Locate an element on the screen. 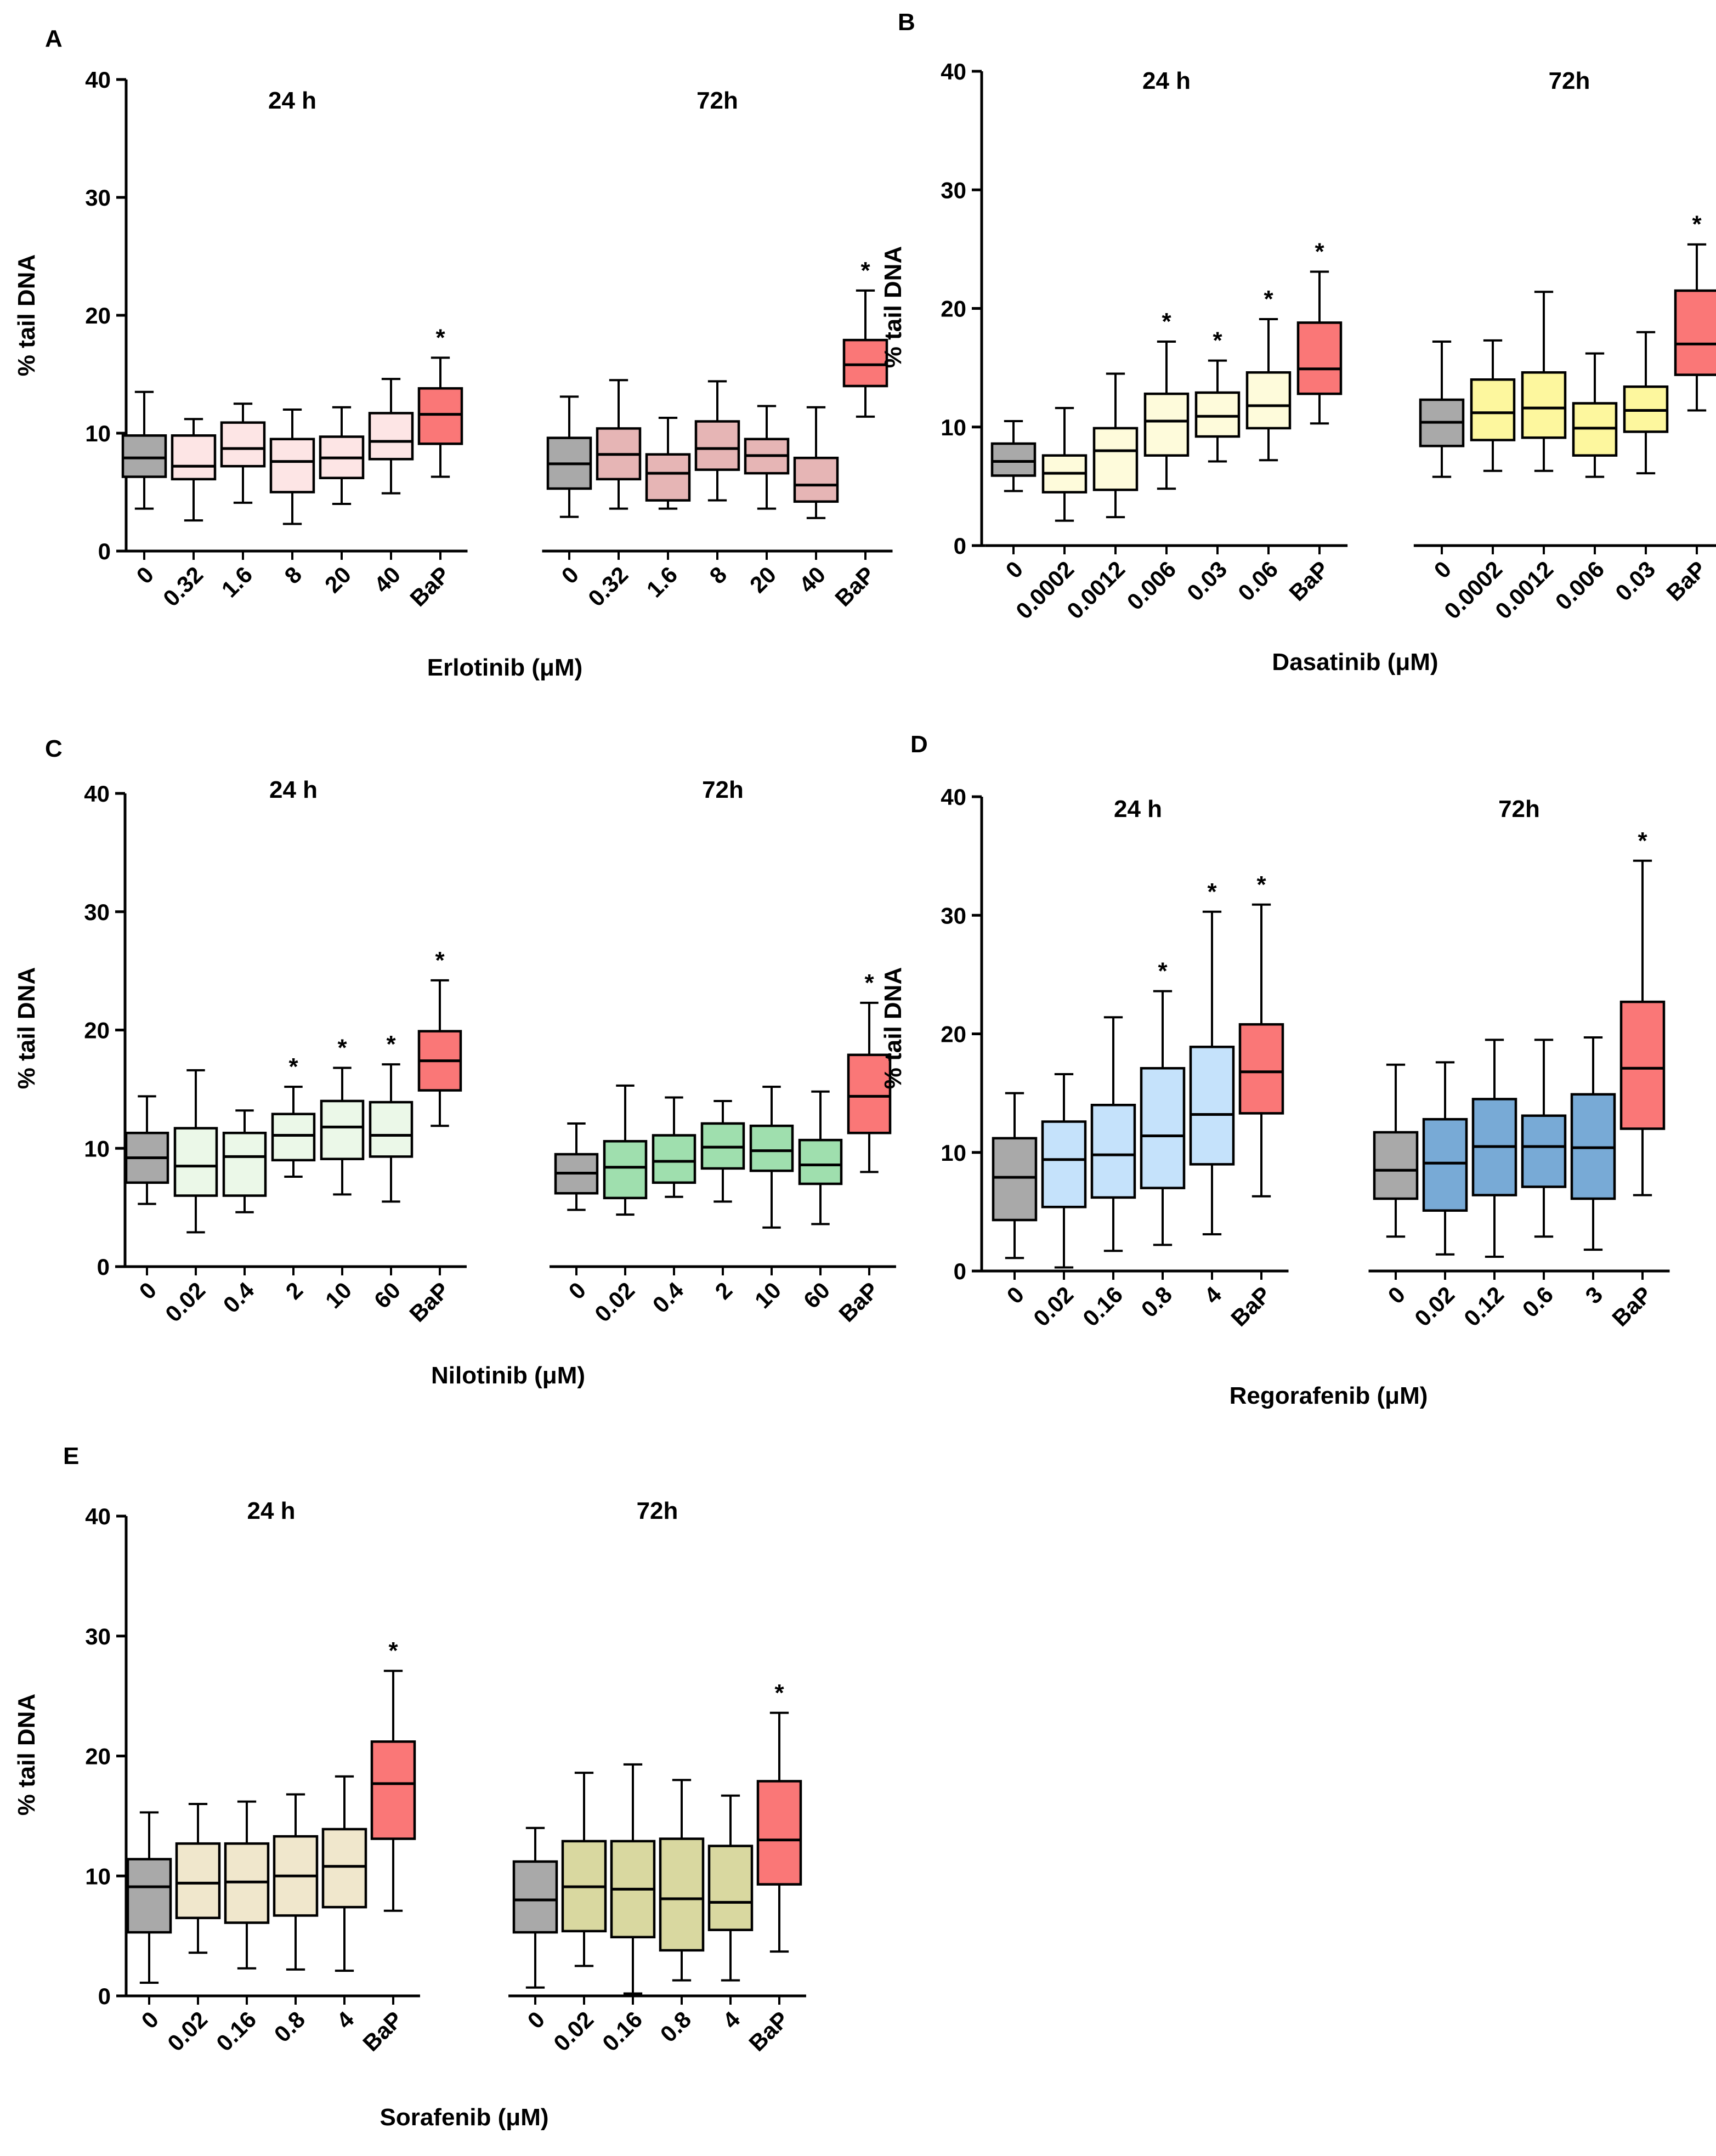  category-label: 0.06 is located at coordinates (1258, 581).